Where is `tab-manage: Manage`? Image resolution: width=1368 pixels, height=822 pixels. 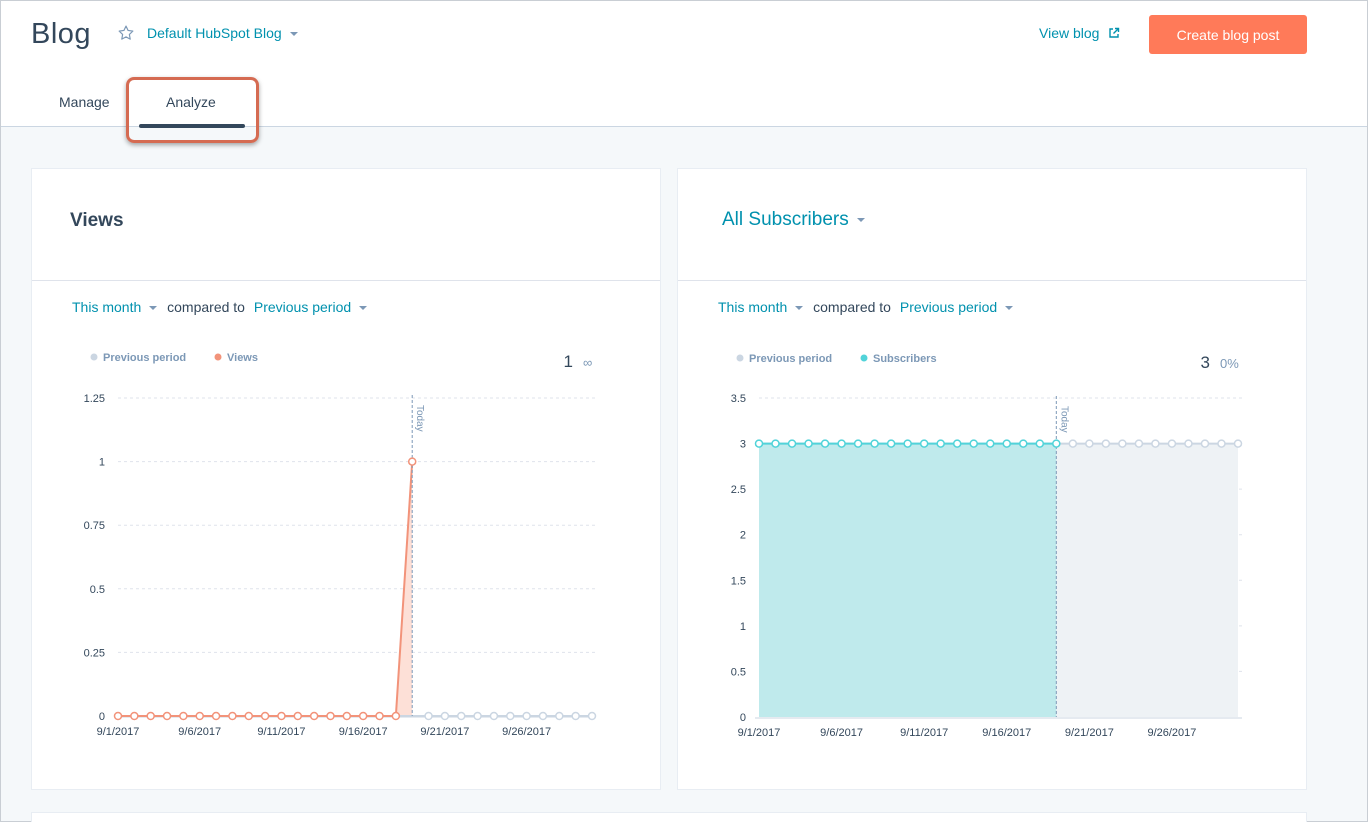
tab-manage: Manage is located at coordinates (84, 102).